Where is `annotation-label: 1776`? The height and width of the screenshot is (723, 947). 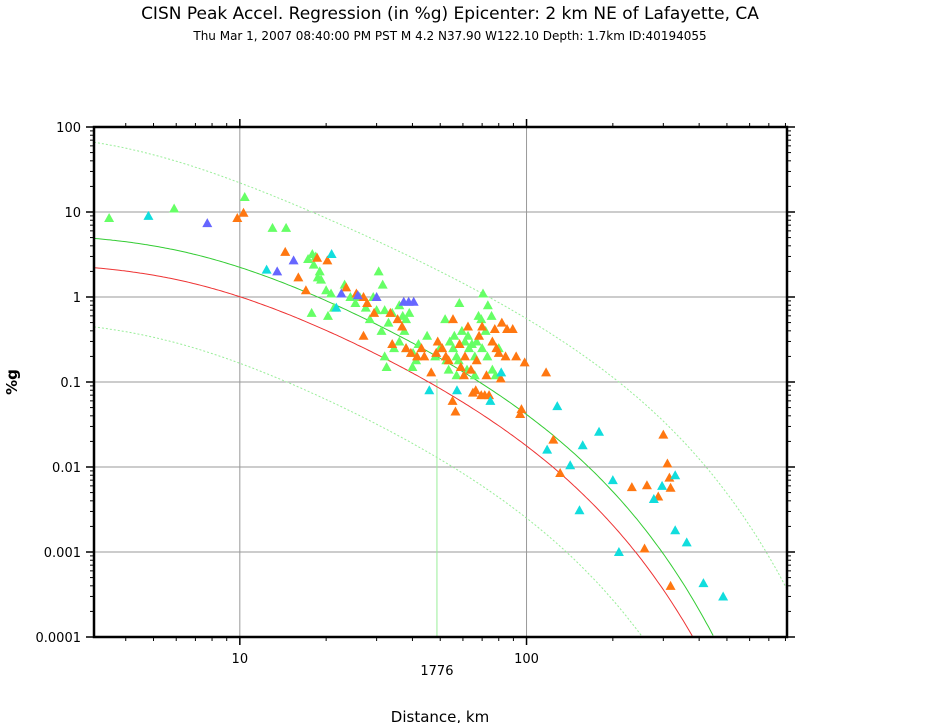 annotation-label: 1776 is located at coordinates (436, 671).